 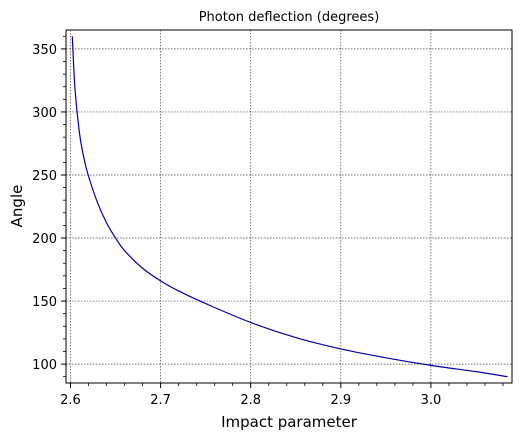 I want to click on x-tick-label: 2.8, so click(x=250, y=400).